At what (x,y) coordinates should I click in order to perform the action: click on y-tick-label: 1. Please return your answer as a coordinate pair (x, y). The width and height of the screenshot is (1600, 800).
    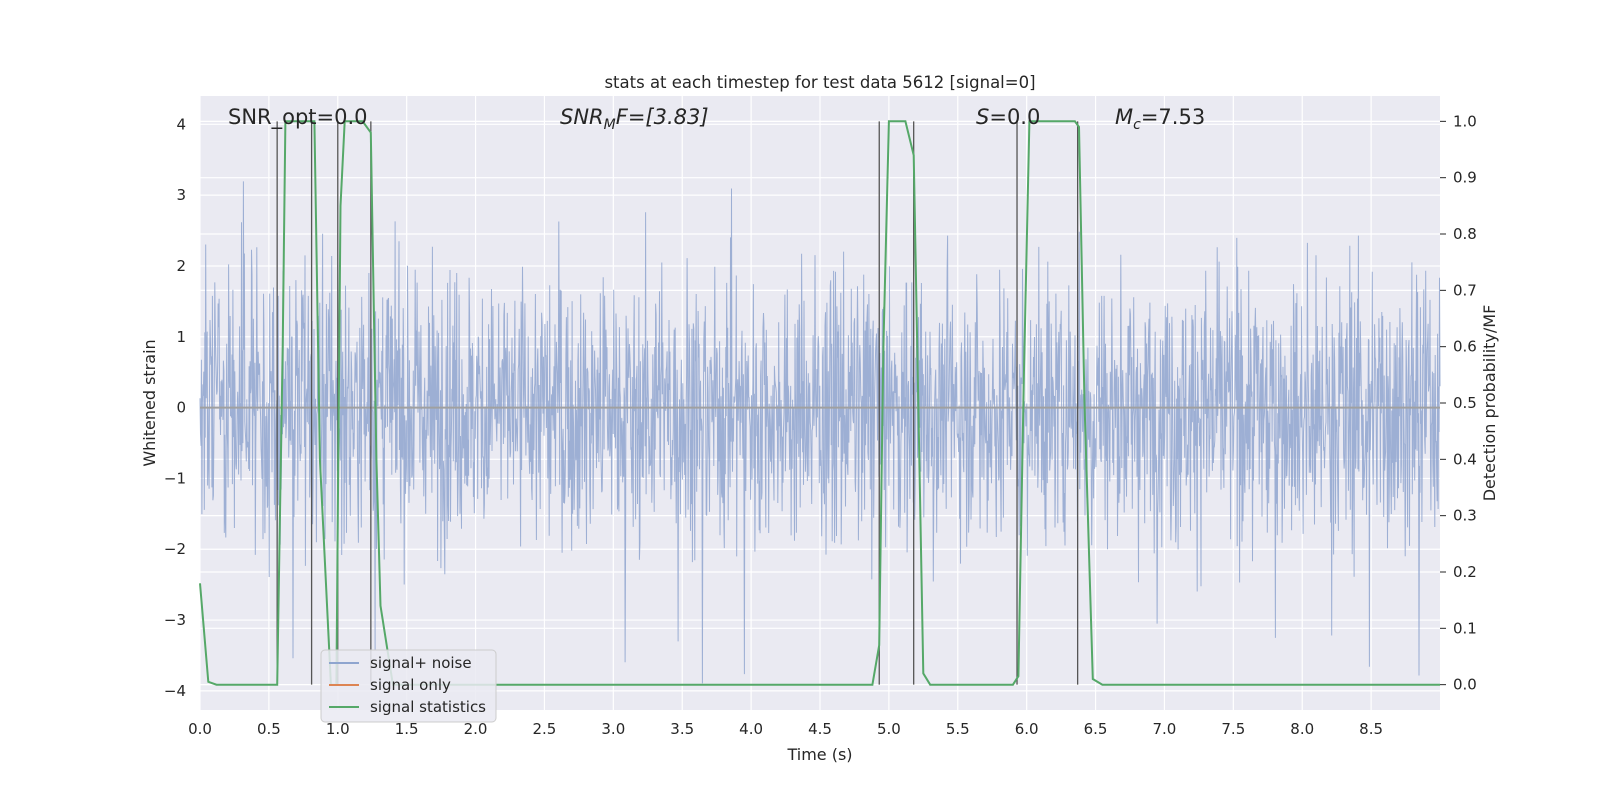
    Looking at the image, I should click on (181, 337).